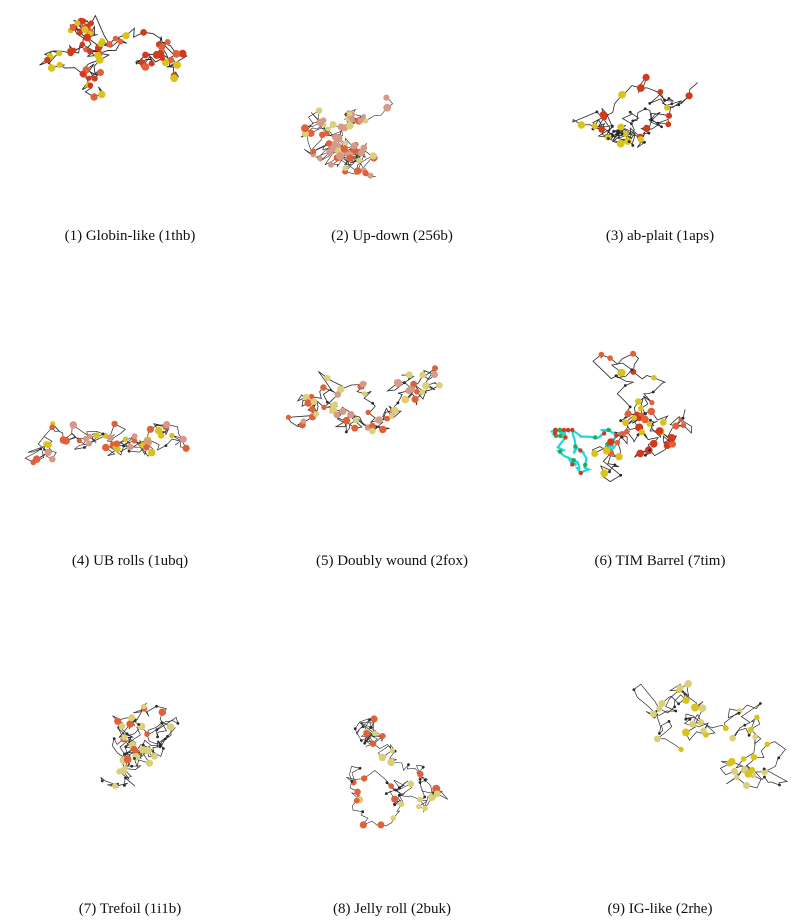 The image size is (797, 922). Describe the element at coordinates (660, 909) in the screenshot. I see `figure-caption: (9) IG-like (2rhe)` at that location.